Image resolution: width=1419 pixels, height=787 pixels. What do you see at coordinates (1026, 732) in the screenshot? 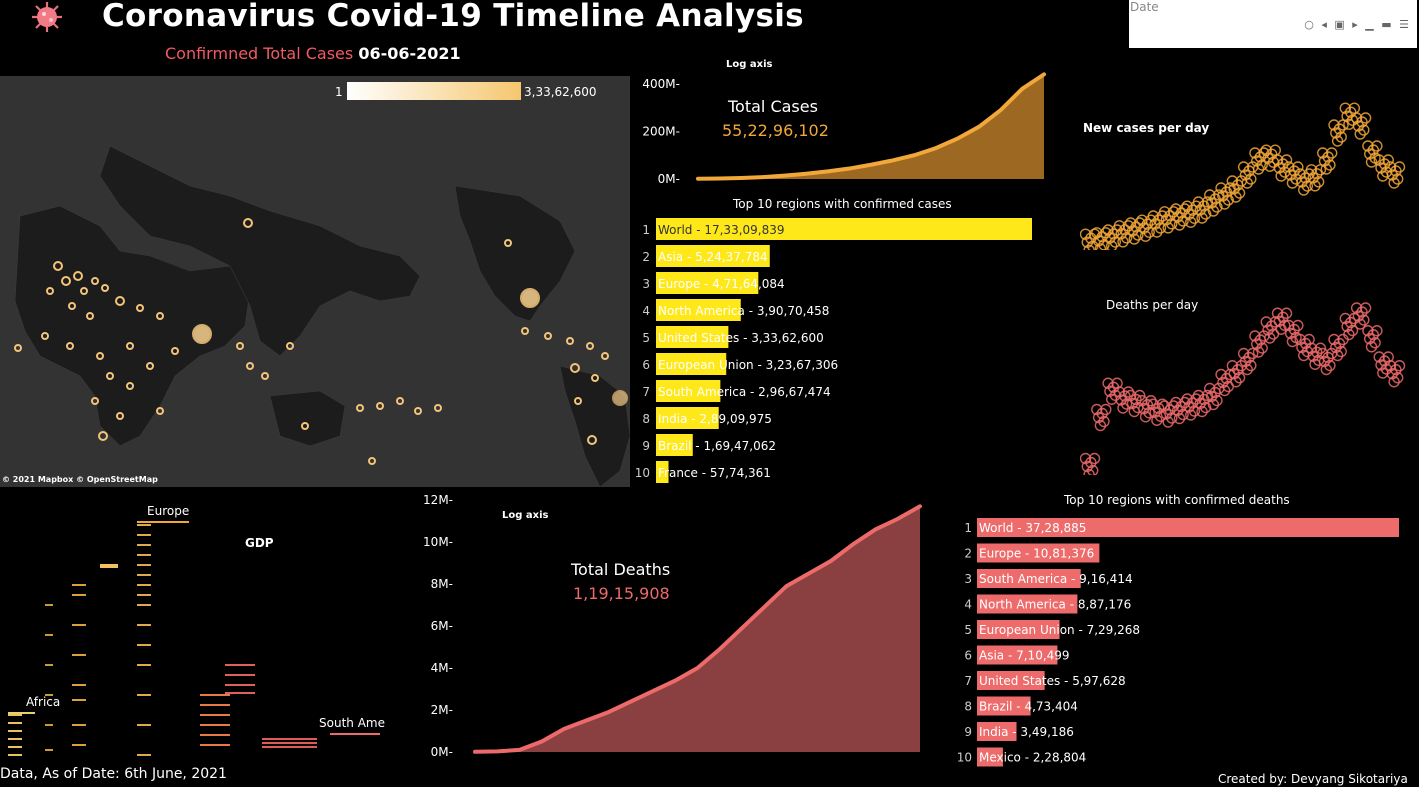
I see `top-deaths-label: India - 3,49,186` at bounding box center [1026, 732].